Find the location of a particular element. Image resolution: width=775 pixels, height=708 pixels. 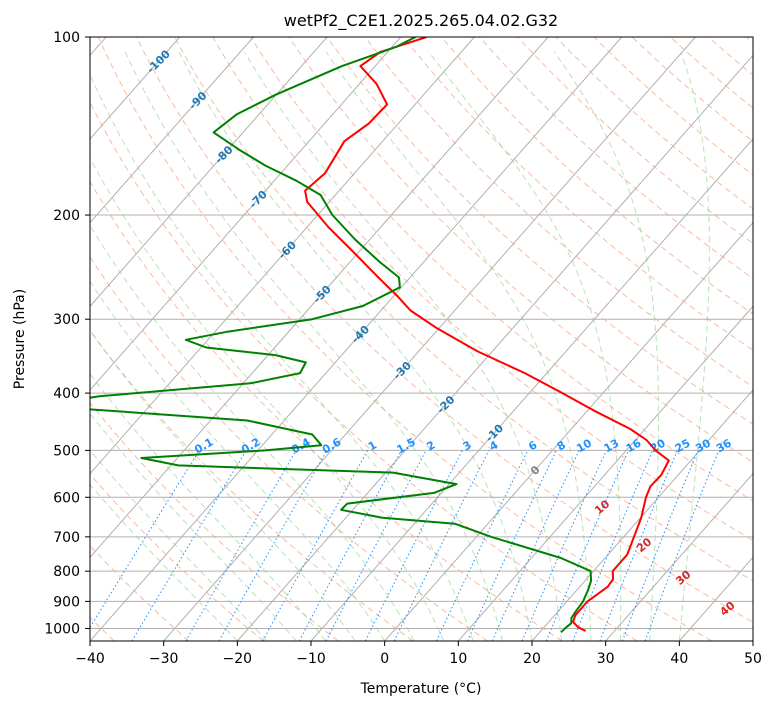

y-tick-label: 800 is located at coordinates (66, 572).